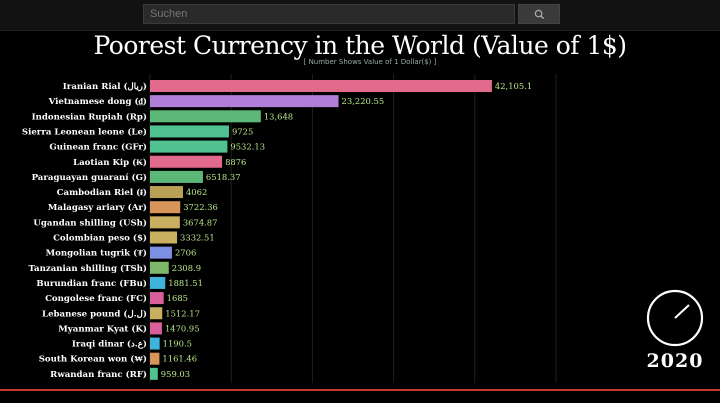  Describe the element at coordinates (84, 131) in the screenshot. I see `category-label: Sierra Leonean leone (Le)` at that location.